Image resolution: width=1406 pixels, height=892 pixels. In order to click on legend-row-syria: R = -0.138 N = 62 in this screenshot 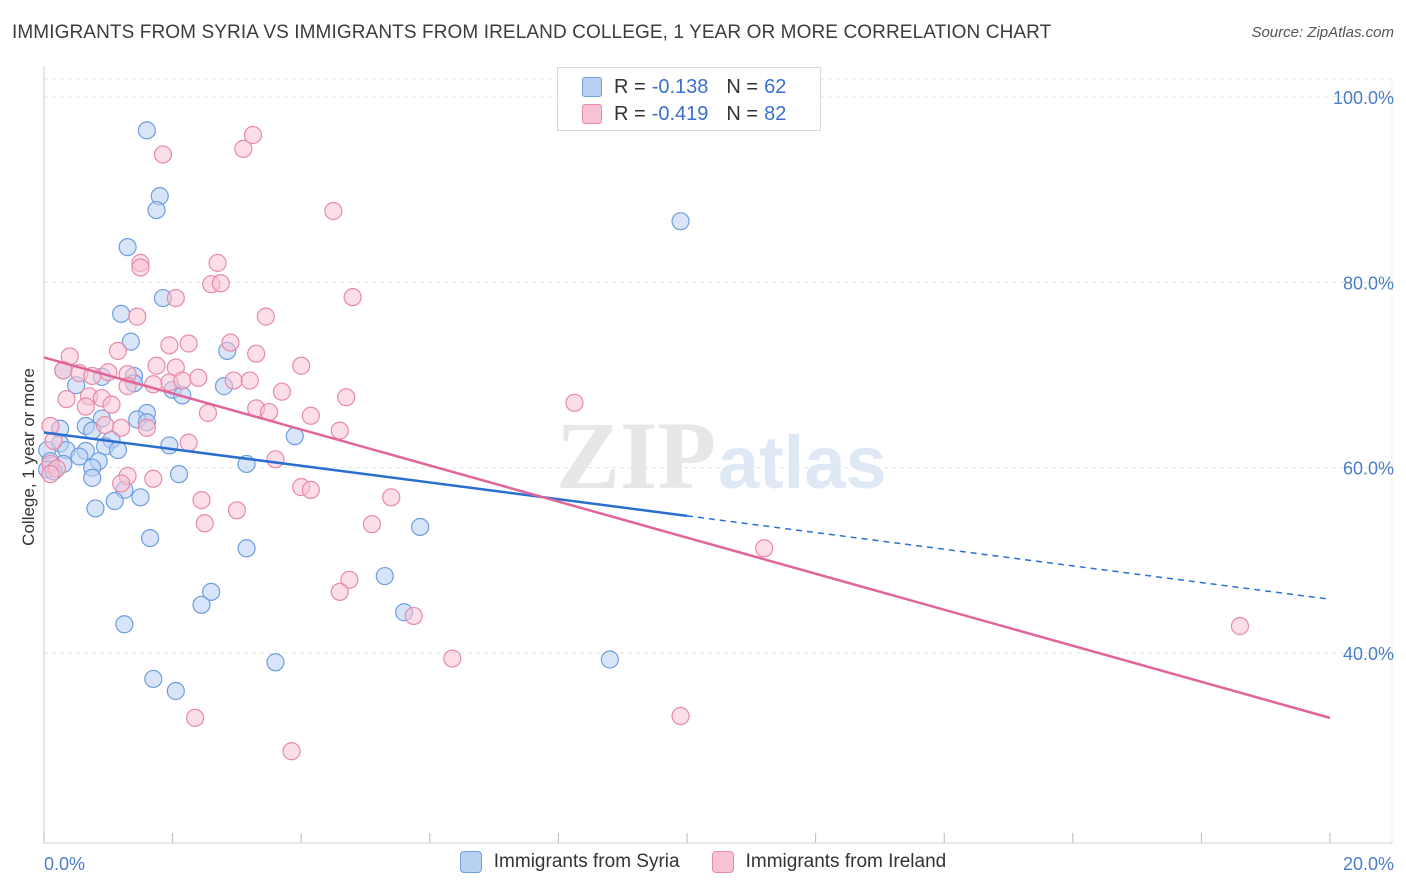, I will do `click(684, 87)`.